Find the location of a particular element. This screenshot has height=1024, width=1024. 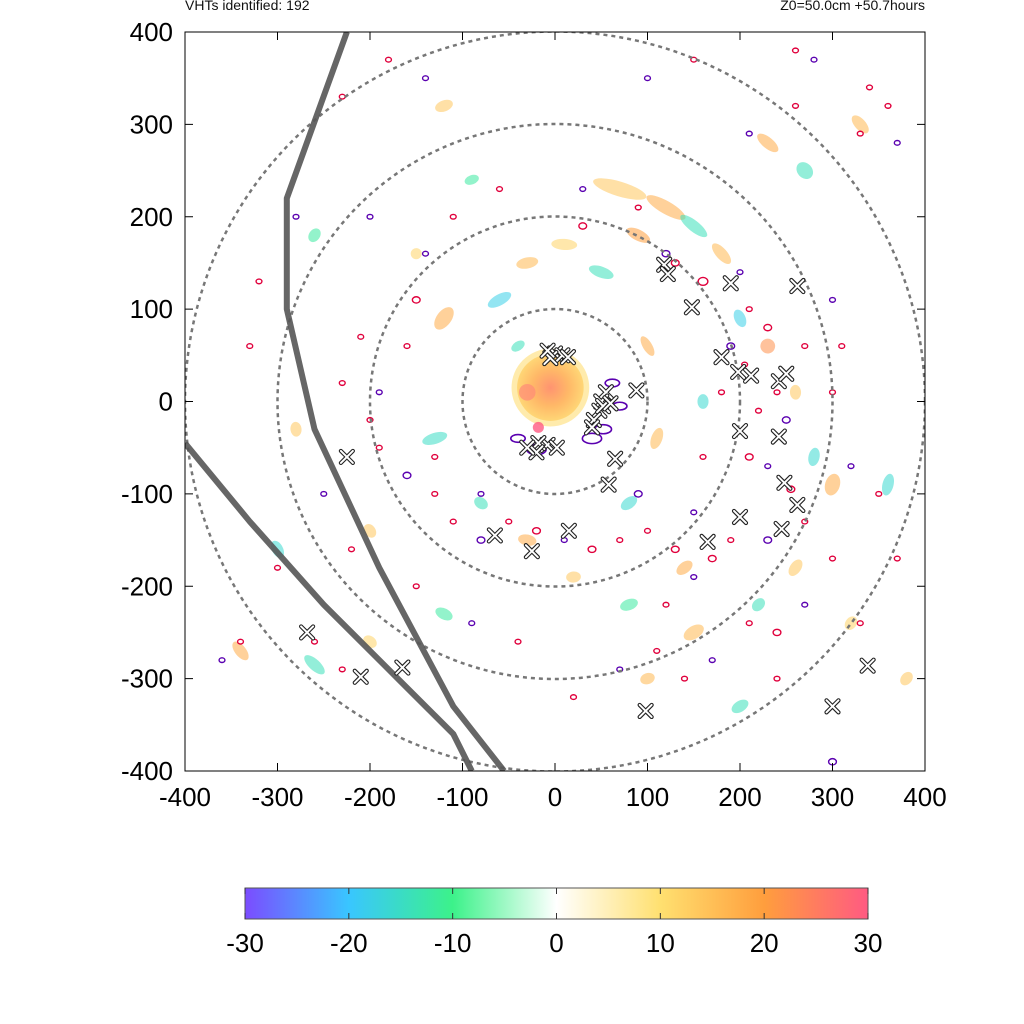

colorbar: -30 -20 -10 0 10 20 30 is located at coordinates (554, 922).